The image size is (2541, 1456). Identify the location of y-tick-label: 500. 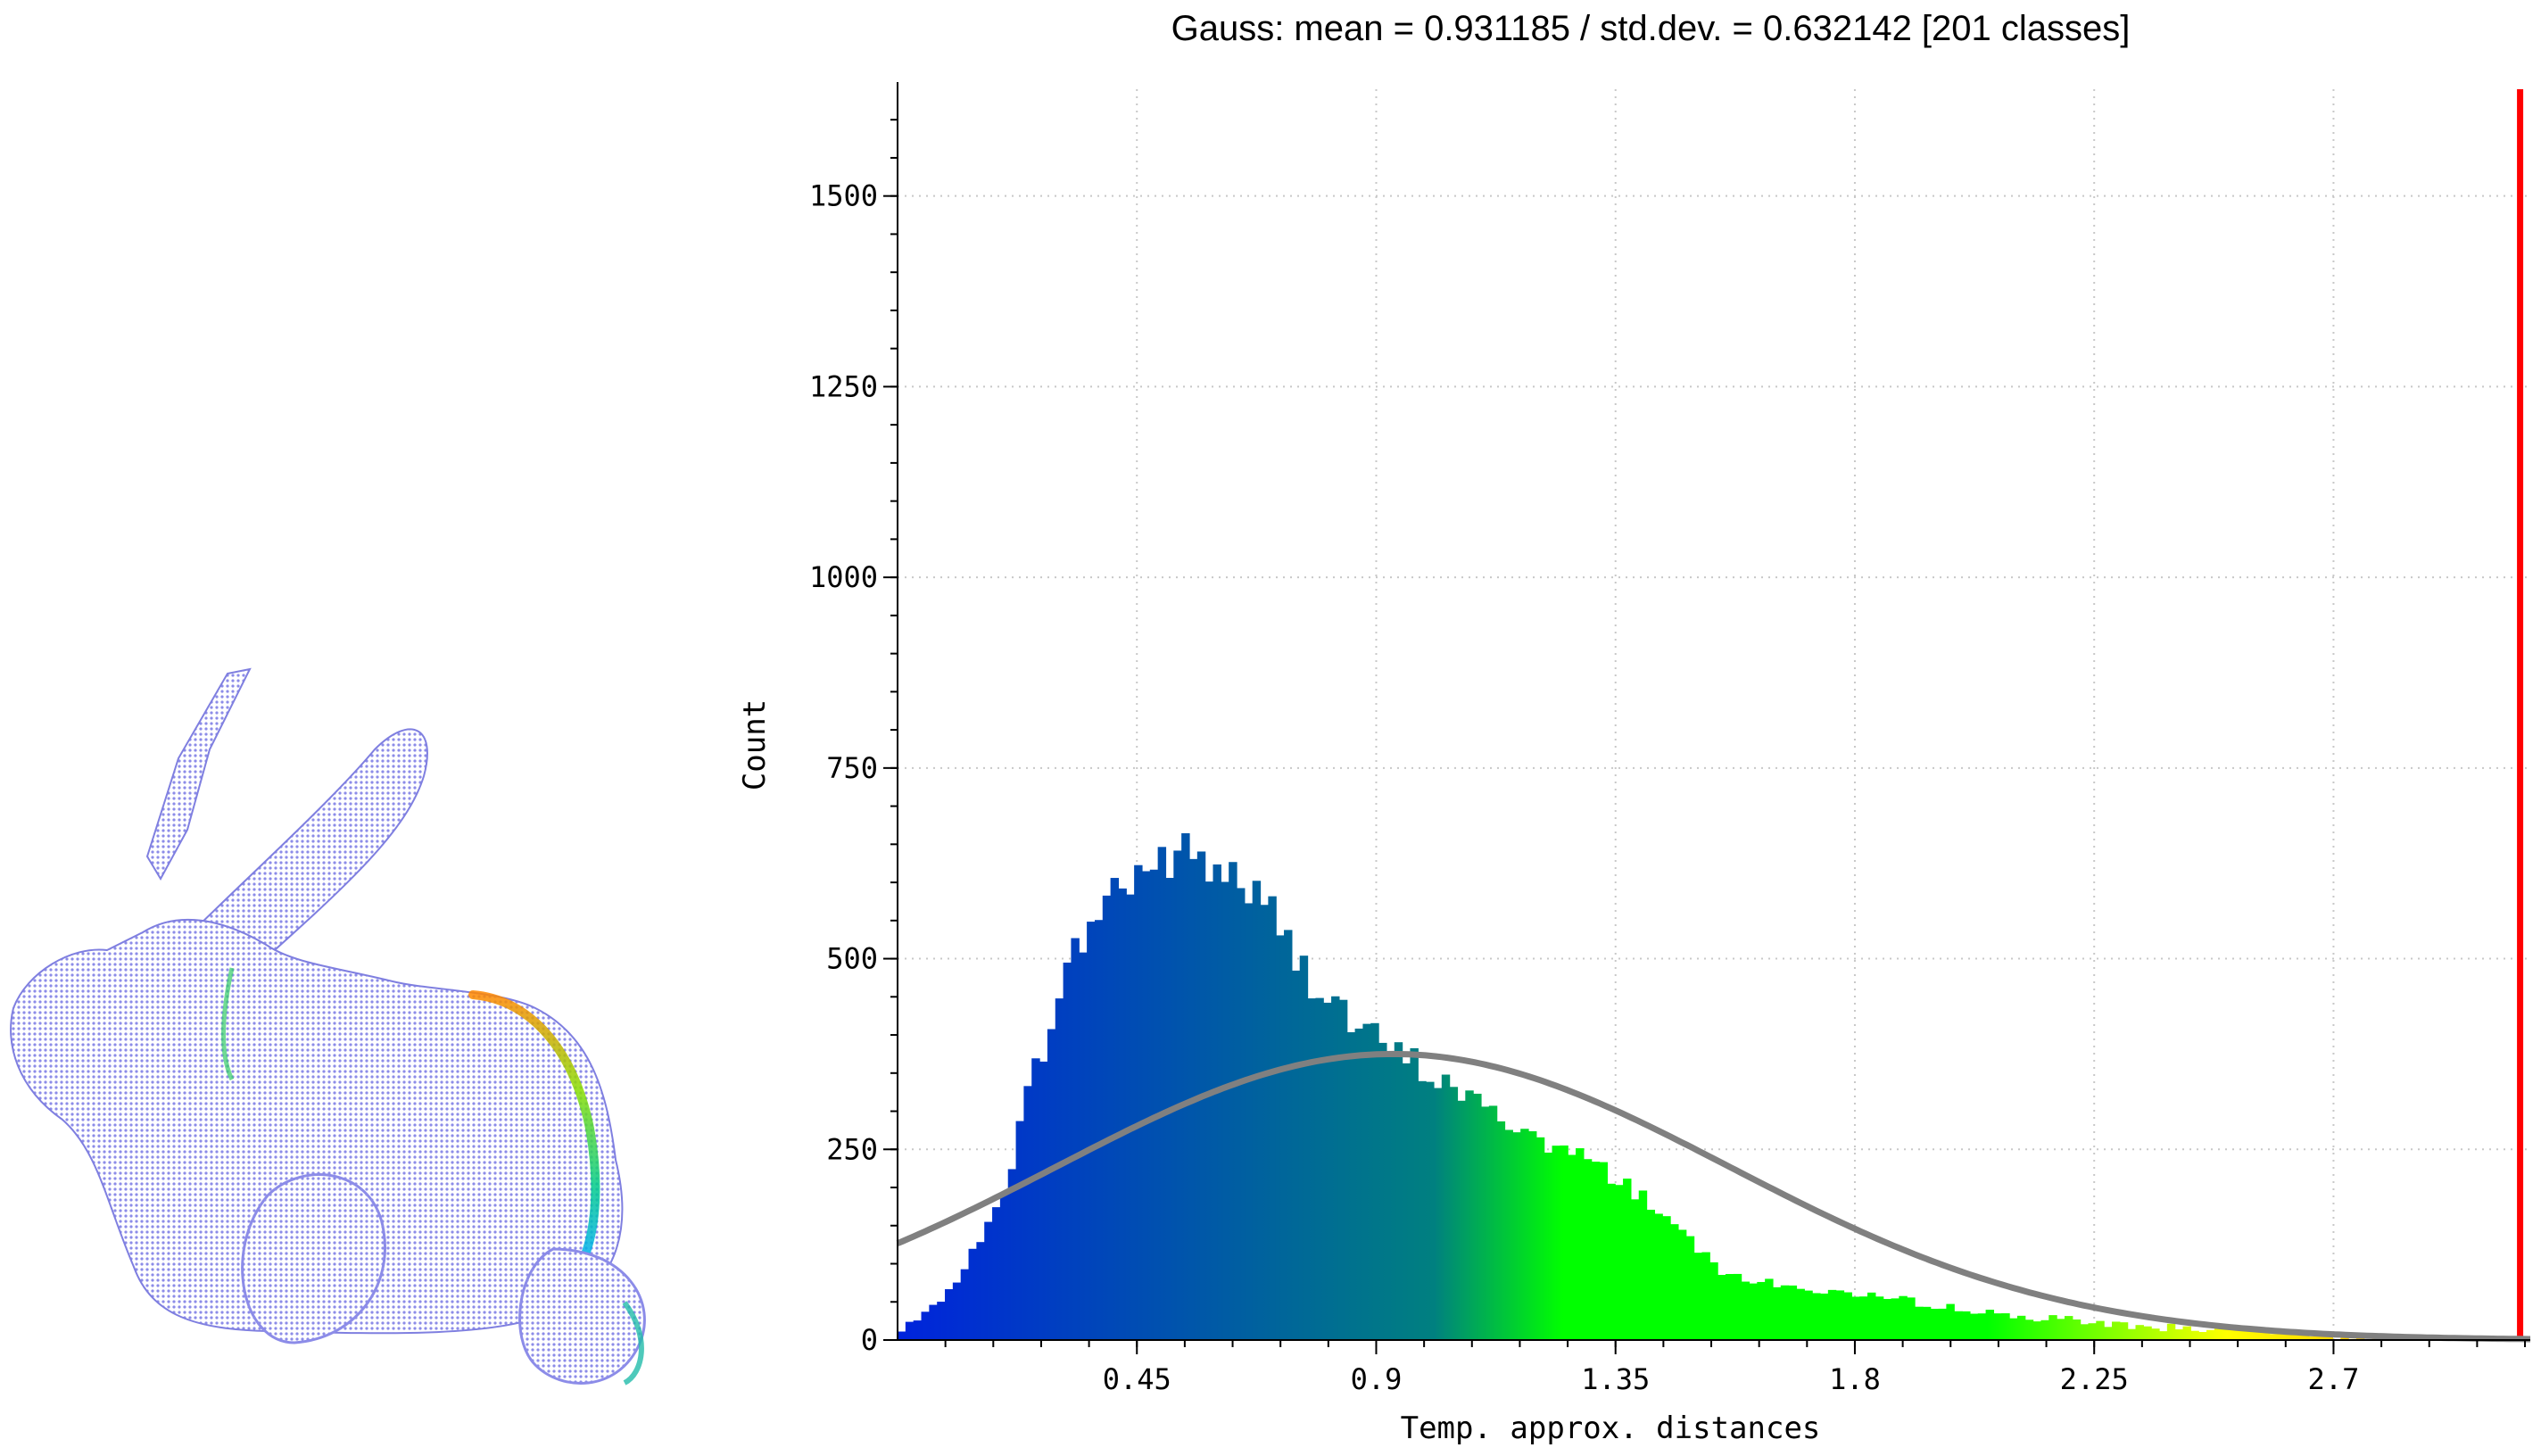
(852, 959).